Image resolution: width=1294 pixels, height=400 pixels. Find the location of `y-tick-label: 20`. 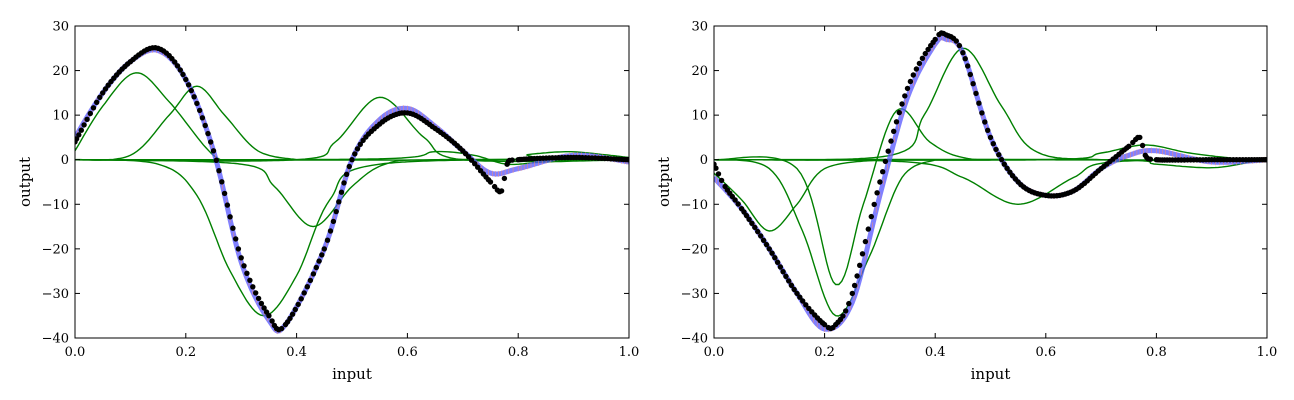

y-tick-label: 20 is located at coordinates (699, 71).